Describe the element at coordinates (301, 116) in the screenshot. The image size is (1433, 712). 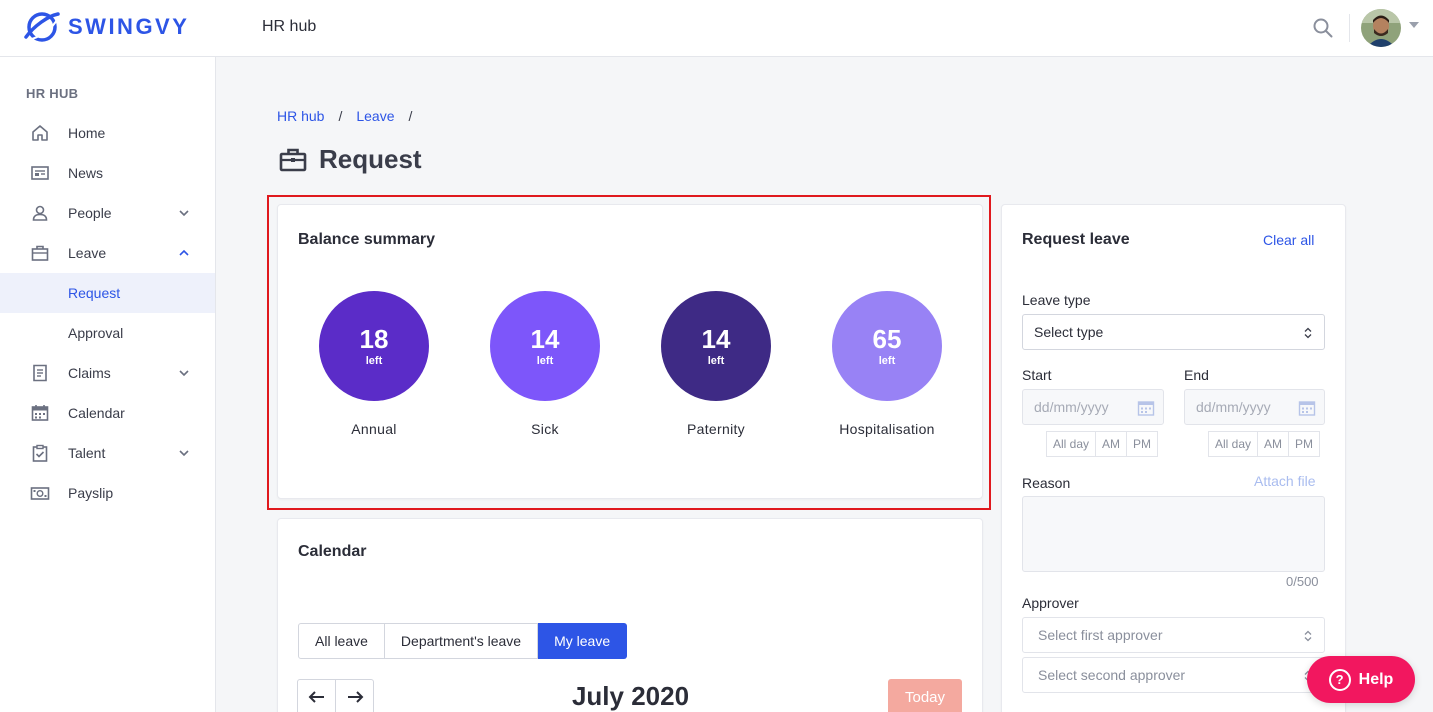
I see `breadcrumb-link-hr-hub: HR hub` at that location.